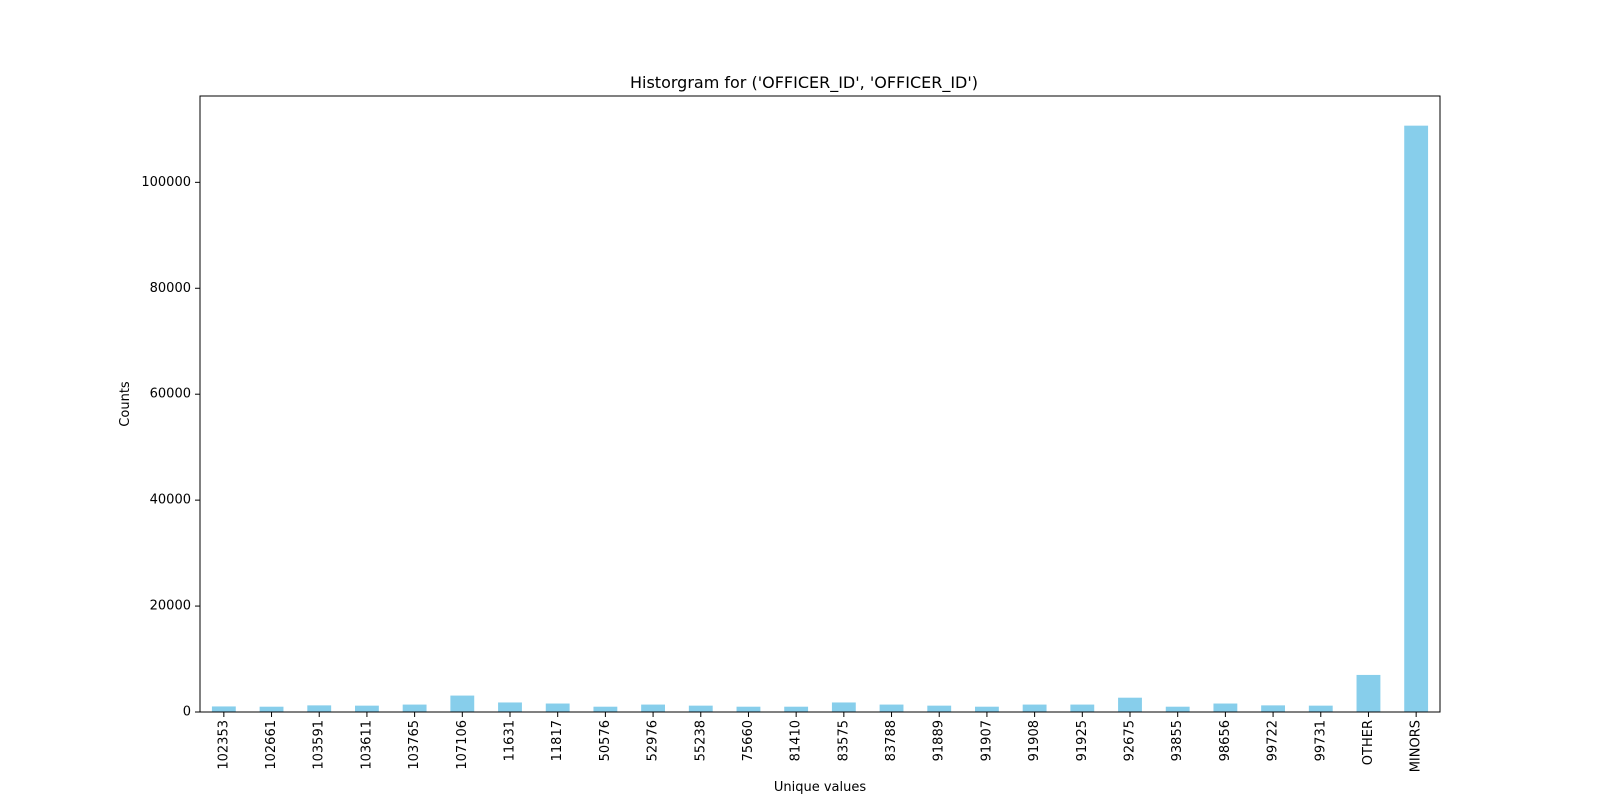 The image size is (1600, 800). Describe the element at coordinates (1130, 740) in the screenshot. I see `x-tick-label: 92675` at that location.